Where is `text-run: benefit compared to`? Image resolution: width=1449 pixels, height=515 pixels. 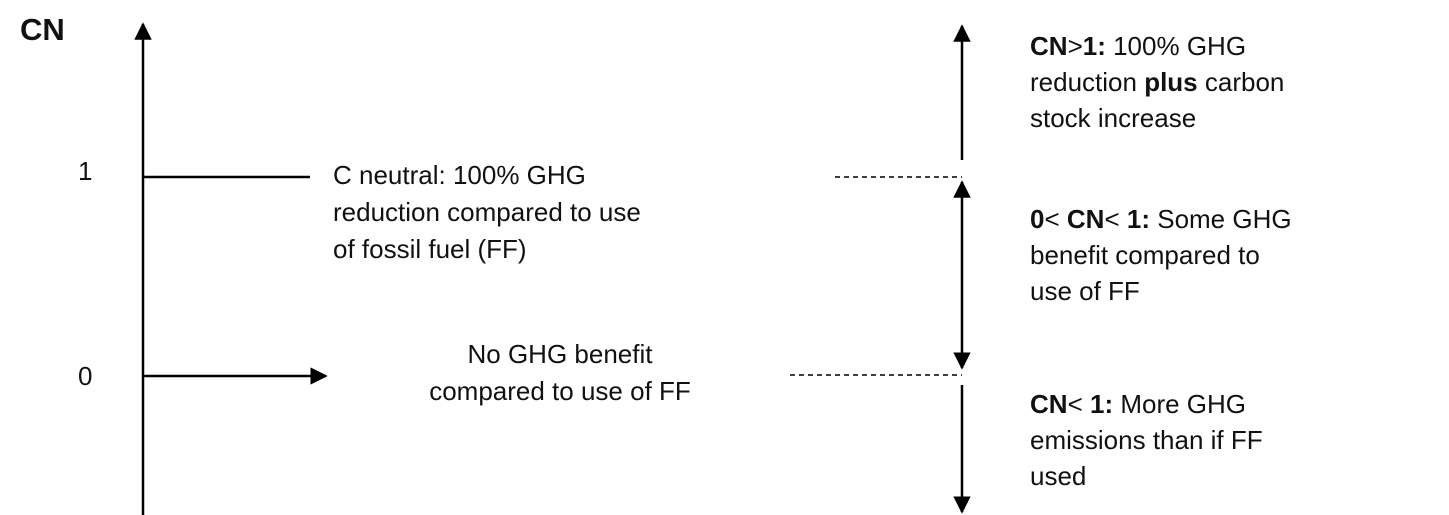
text-run: benefit compared to is located at coordinates (1145, 255).